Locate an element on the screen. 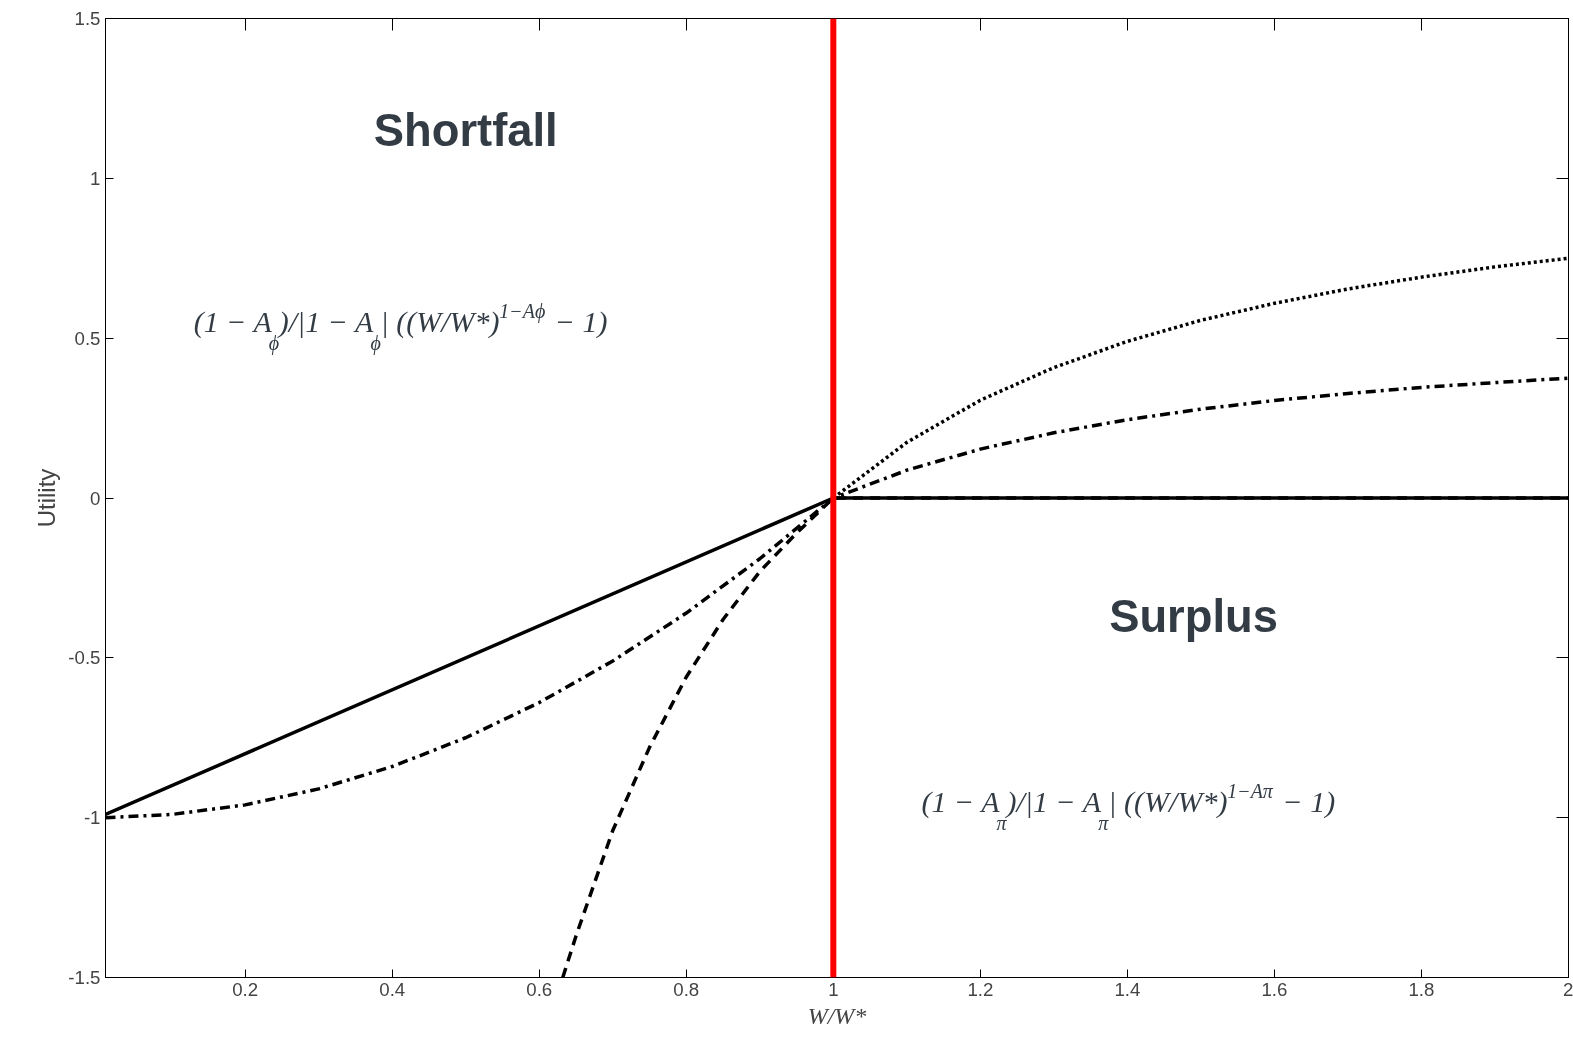  x-tick-label: 1 is located at coordinates (833, 989).